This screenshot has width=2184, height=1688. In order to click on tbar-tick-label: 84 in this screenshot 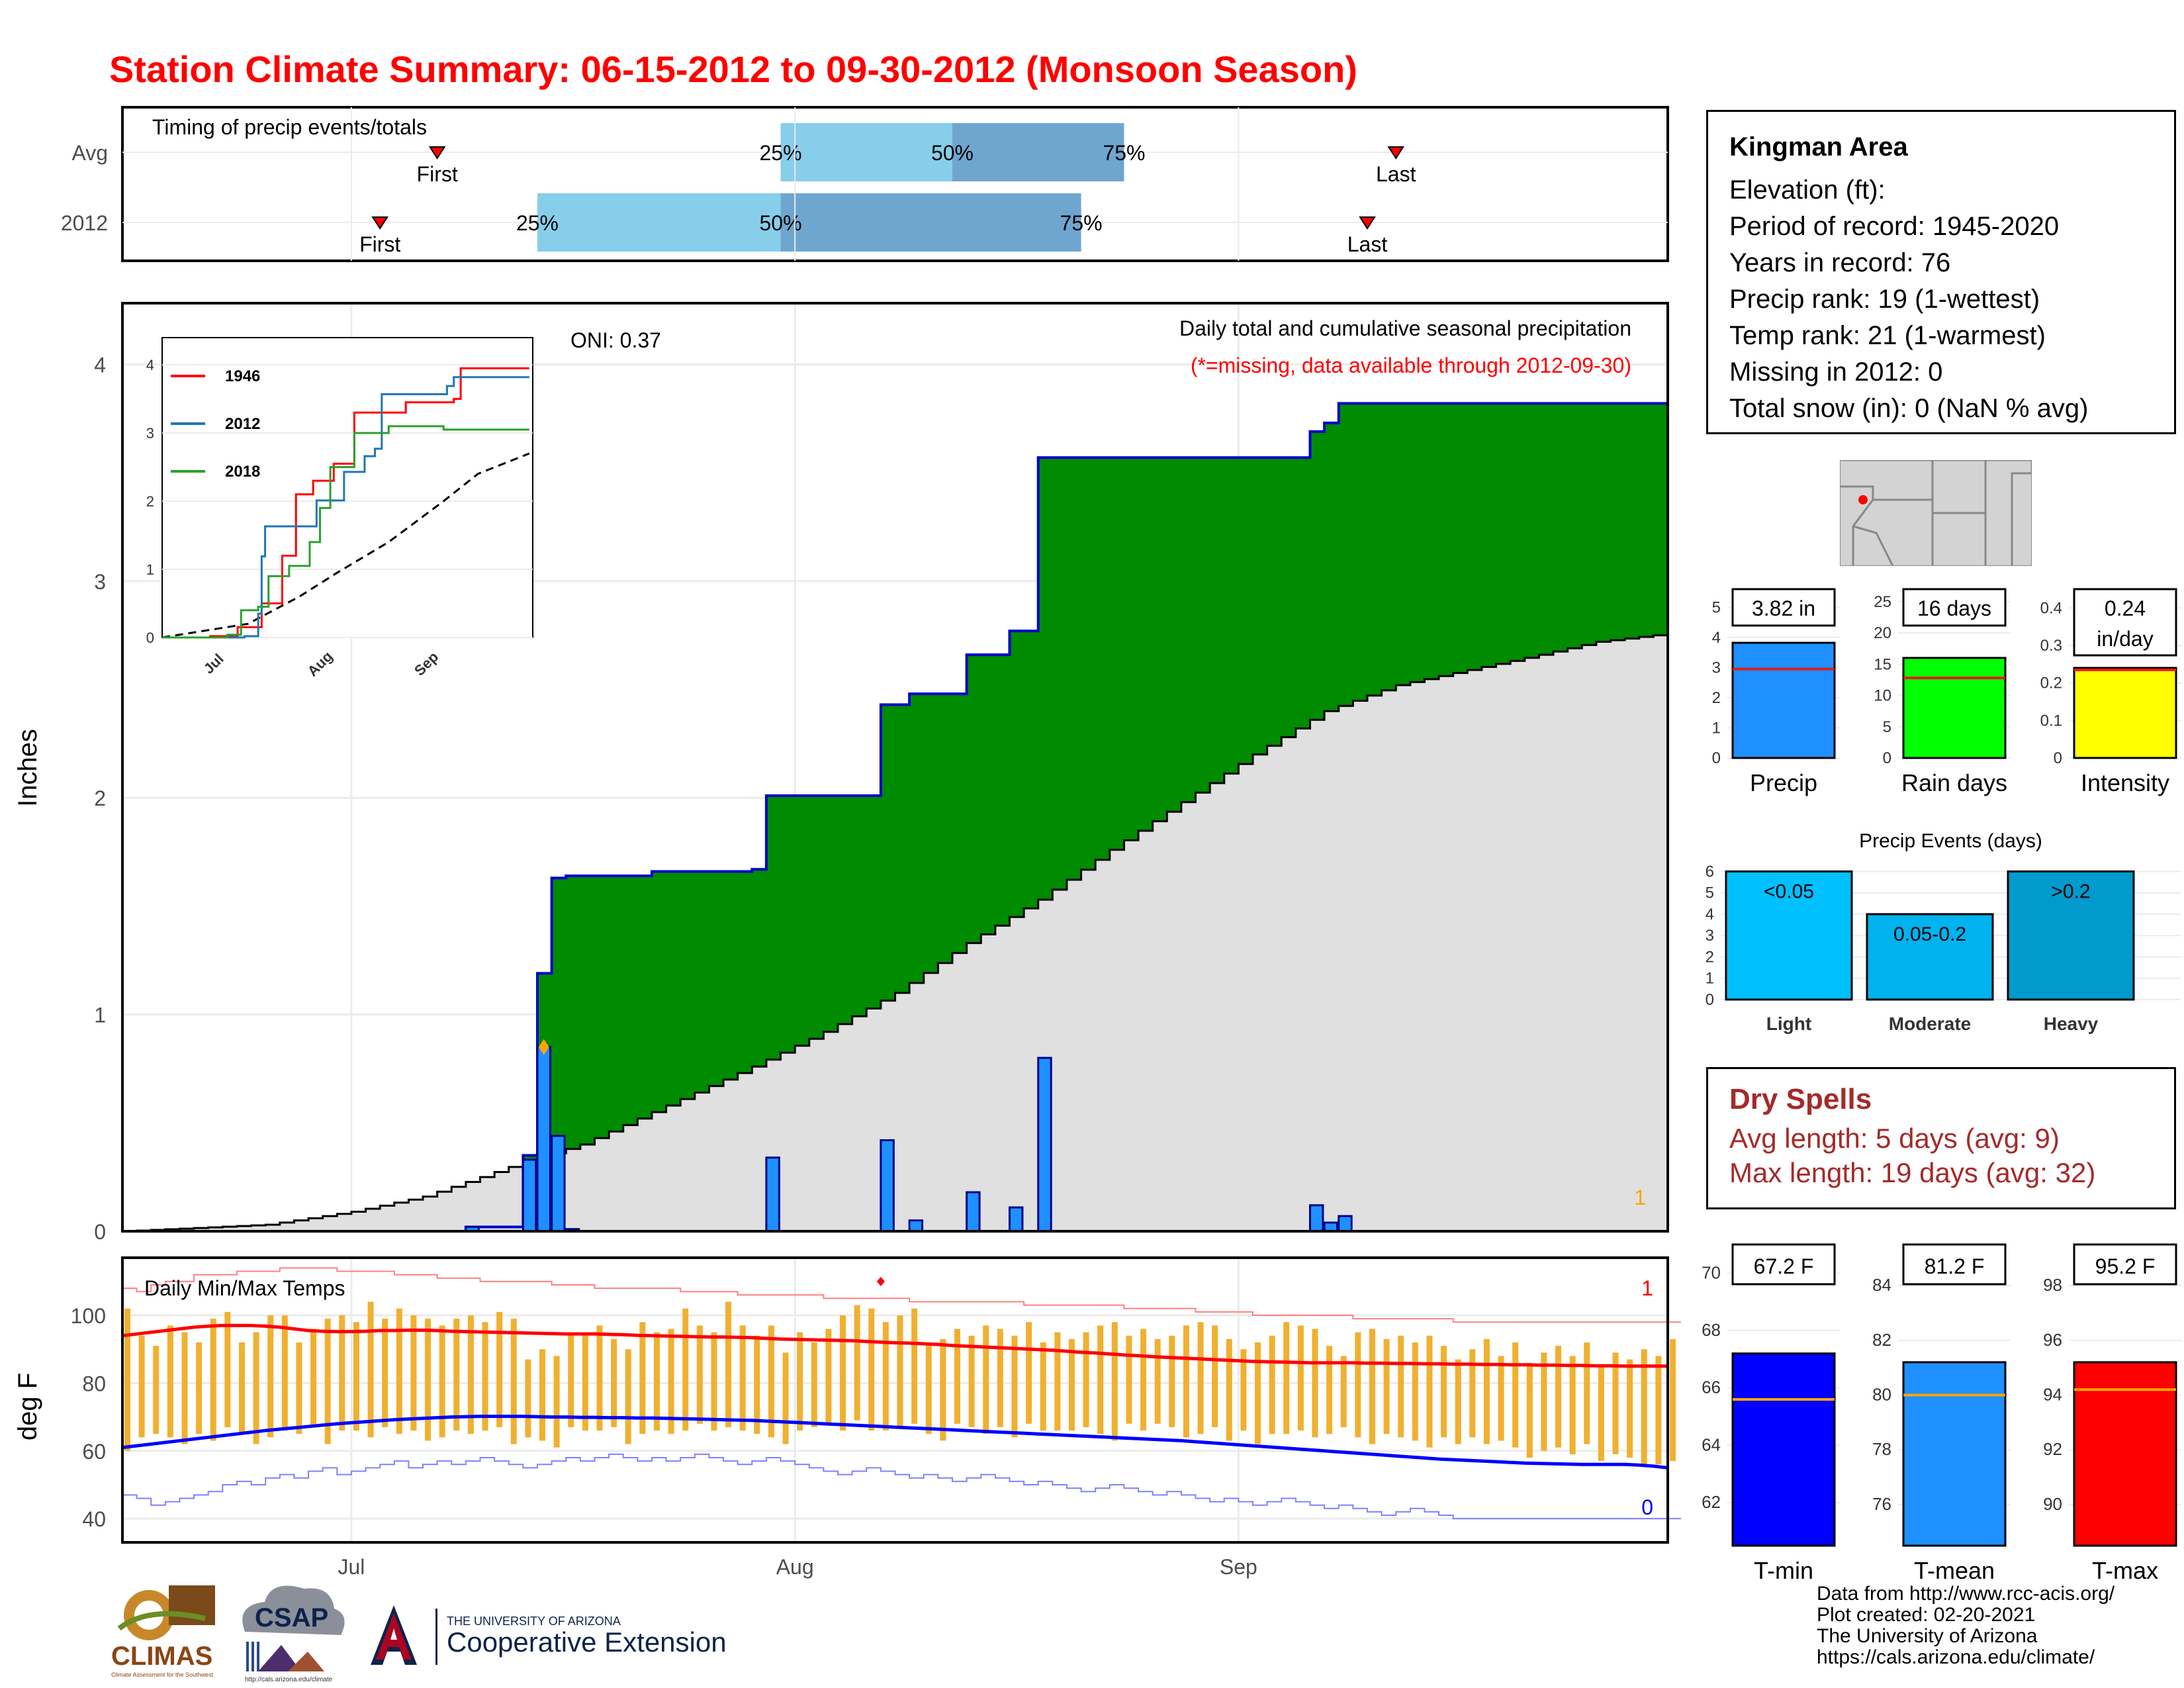, I will do `click(1881, 1285)`.